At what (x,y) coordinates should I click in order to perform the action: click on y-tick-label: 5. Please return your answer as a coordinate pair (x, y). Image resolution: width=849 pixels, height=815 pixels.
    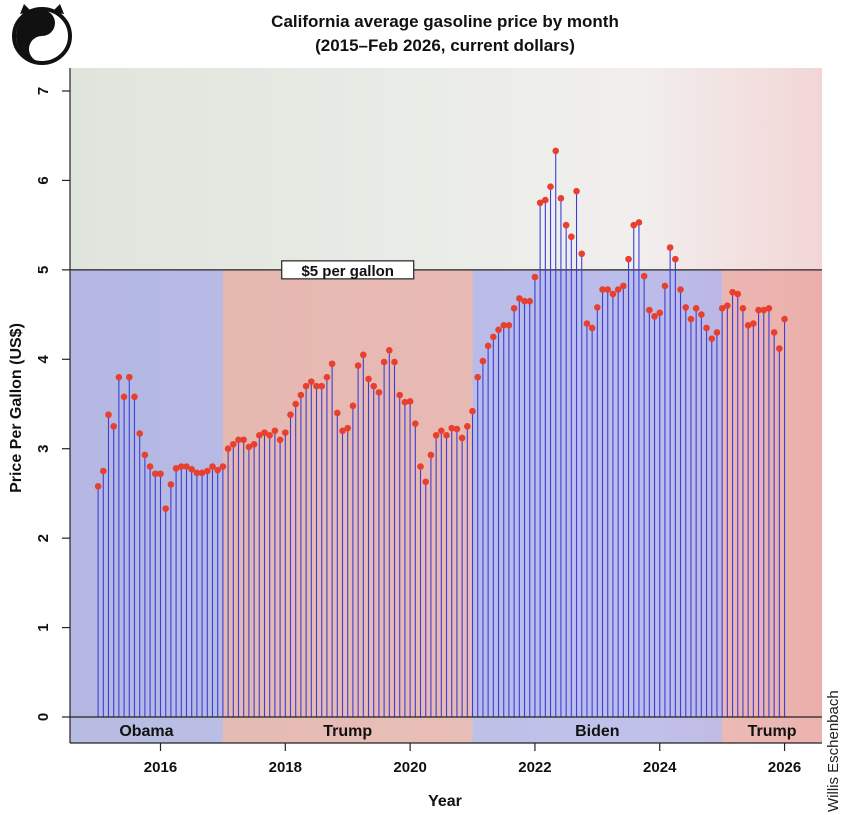
    Looking at the image, I should click on (43, 270).